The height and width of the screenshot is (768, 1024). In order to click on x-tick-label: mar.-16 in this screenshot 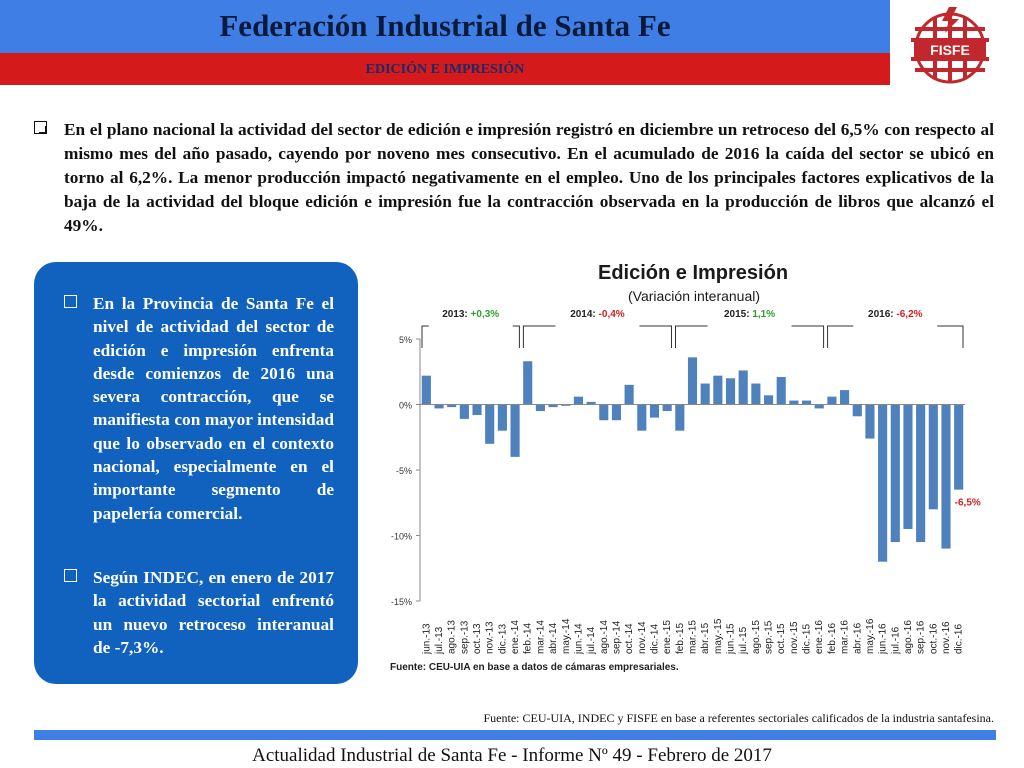, I will do `click(845, 637)`.